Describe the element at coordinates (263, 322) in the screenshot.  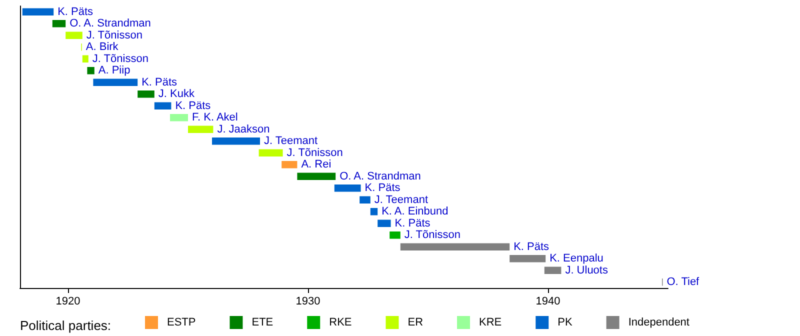
I see `legend-label: ETE` at that location.